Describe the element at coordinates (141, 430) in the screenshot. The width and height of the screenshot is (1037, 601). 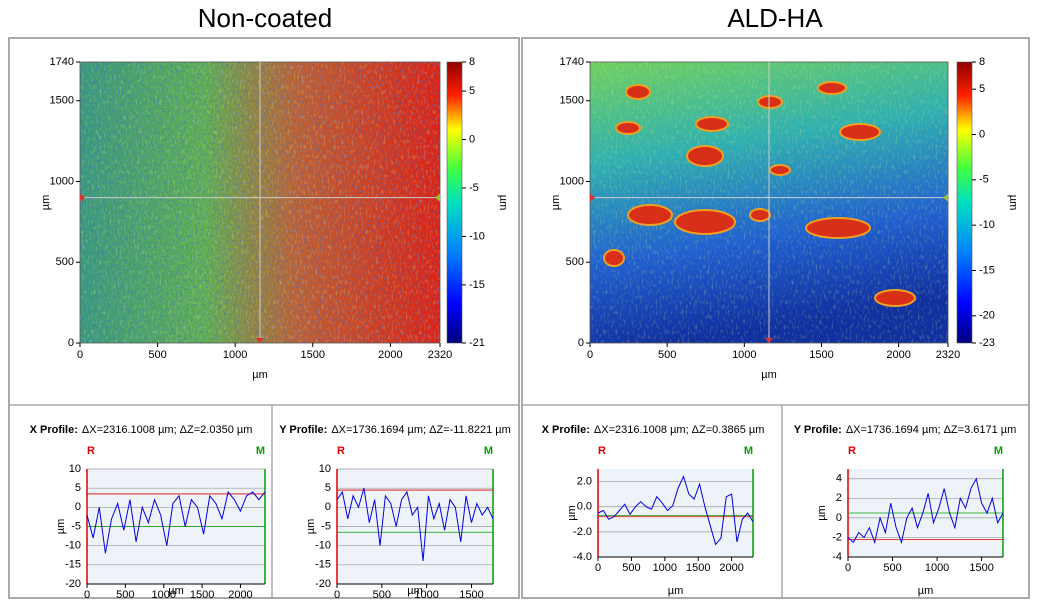
I see `profile-title: X Profile: ΔX=2316.1008 µm; ΔZ=2.0350 µm` at that location.